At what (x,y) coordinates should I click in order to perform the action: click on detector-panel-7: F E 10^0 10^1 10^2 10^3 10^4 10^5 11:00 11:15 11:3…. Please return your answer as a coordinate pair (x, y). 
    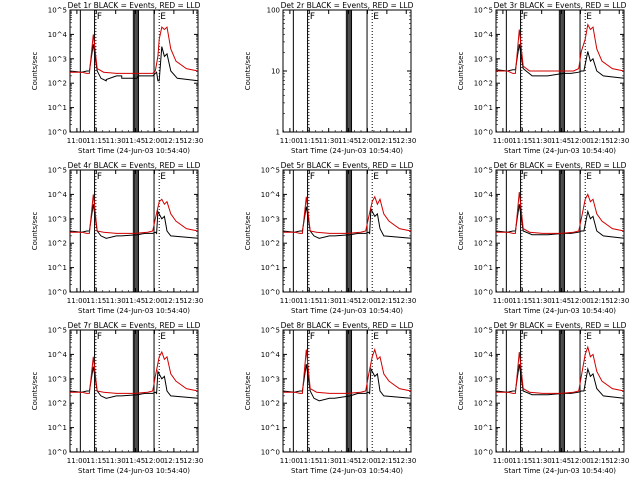
    Looking at the image, I should click on (117, 398).